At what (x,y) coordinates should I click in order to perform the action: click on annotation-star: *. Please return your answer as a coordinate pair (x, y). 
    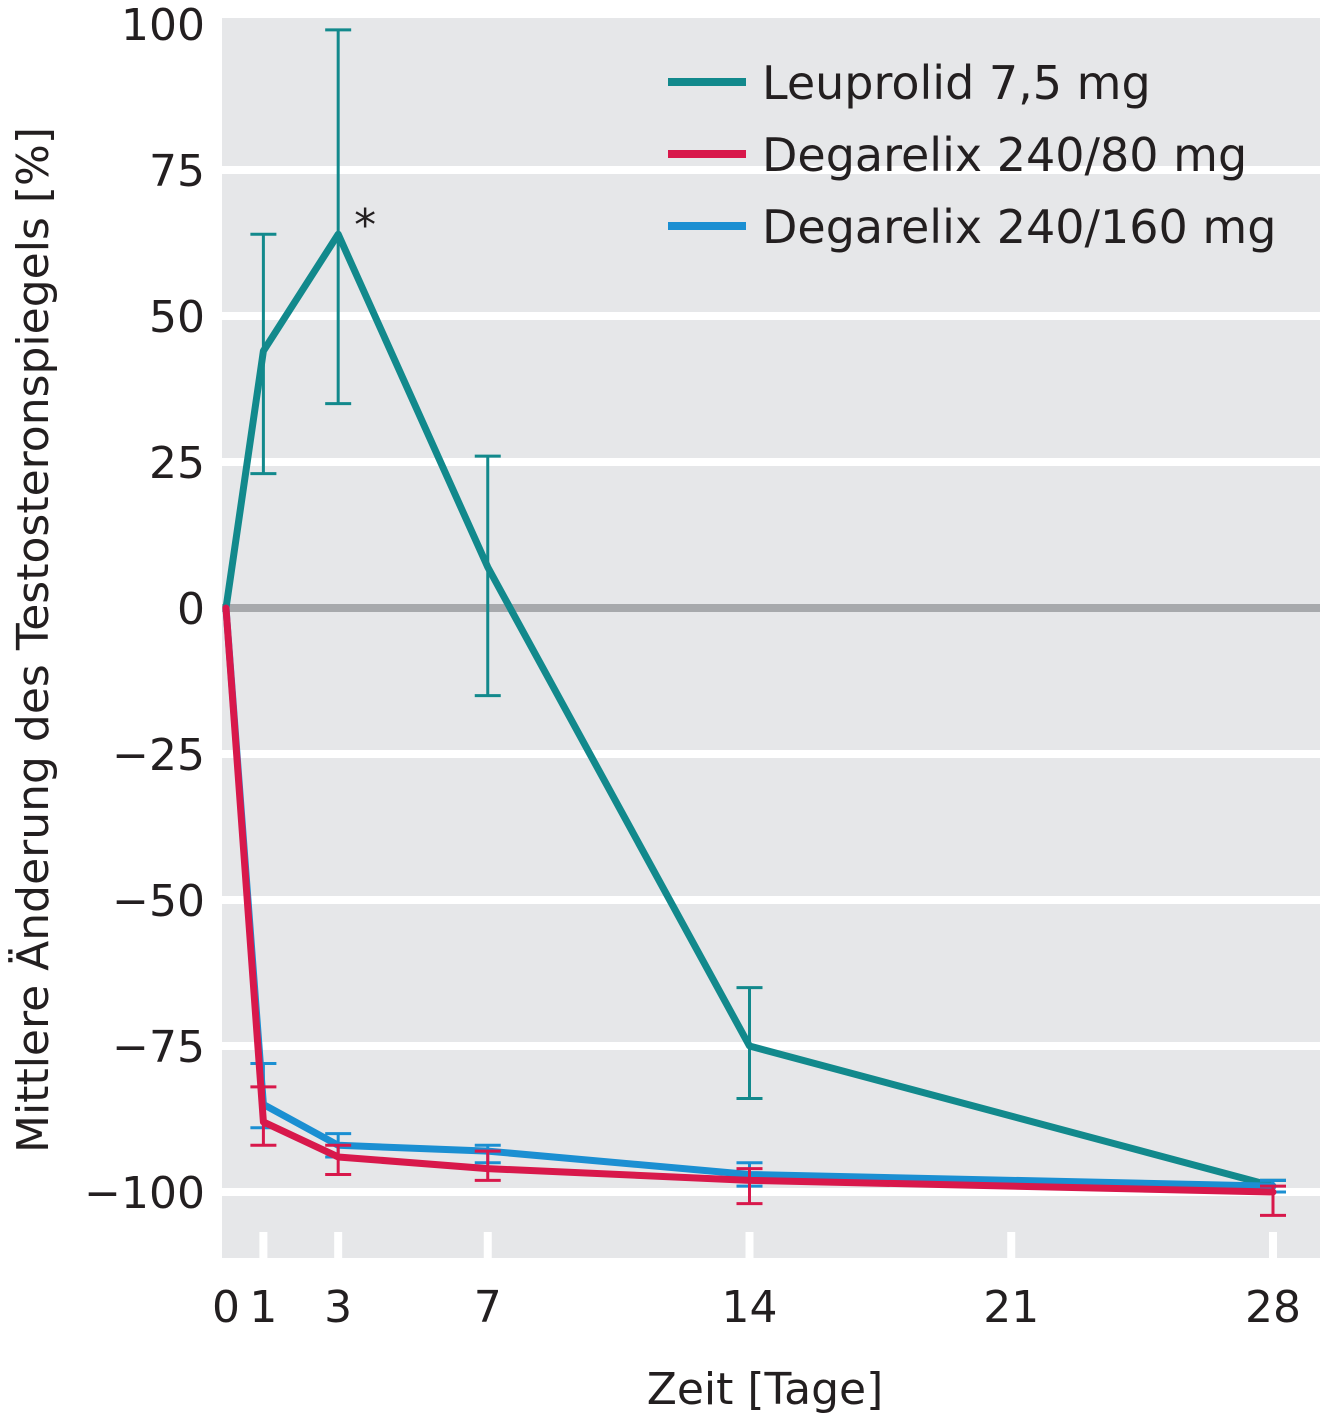
    Looking at the image, I should click on (365, 225).